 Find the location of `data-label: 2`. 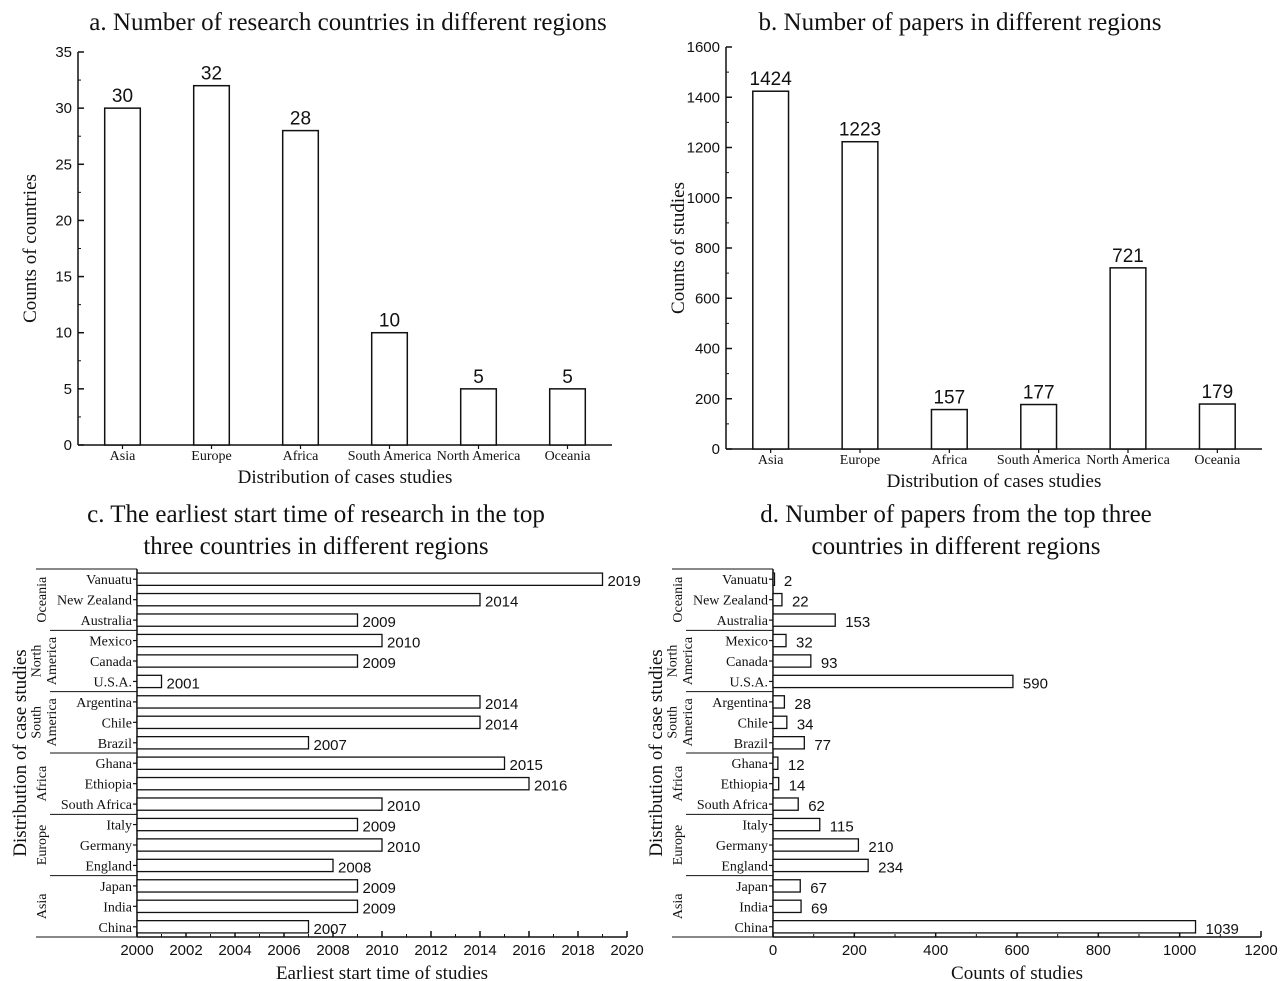

data-label: 2 is located at coordinates (788, 581).